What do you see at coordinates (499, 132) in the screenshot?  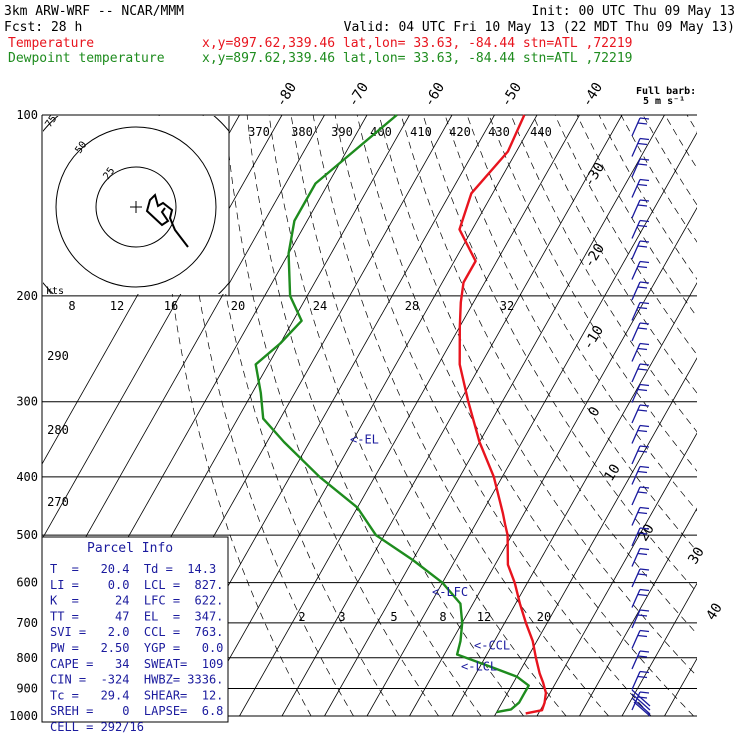 I see `theta-label-top: 430` at bounding box center [499, 132].